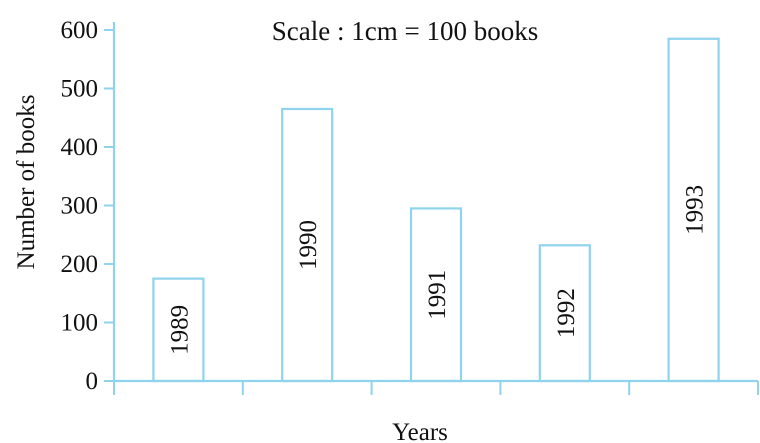  What do you see at coordinates (92, 381) in the screenshot?
I see `y-tick-label: 0` at bounding box center [92, 381].